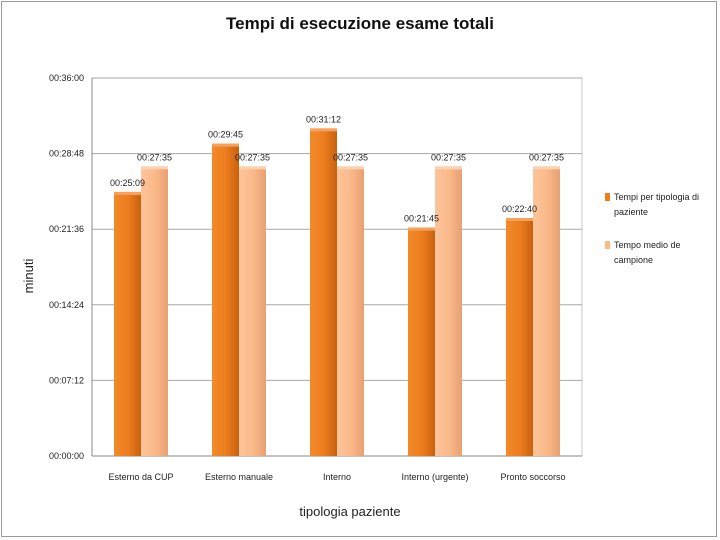 The image size is (720, 540). What do you see at coordinates (360, 23) in the screenshot?
I see `chart-title: Tempi di esecuzione esame totali` at bounding box center [360, 23].